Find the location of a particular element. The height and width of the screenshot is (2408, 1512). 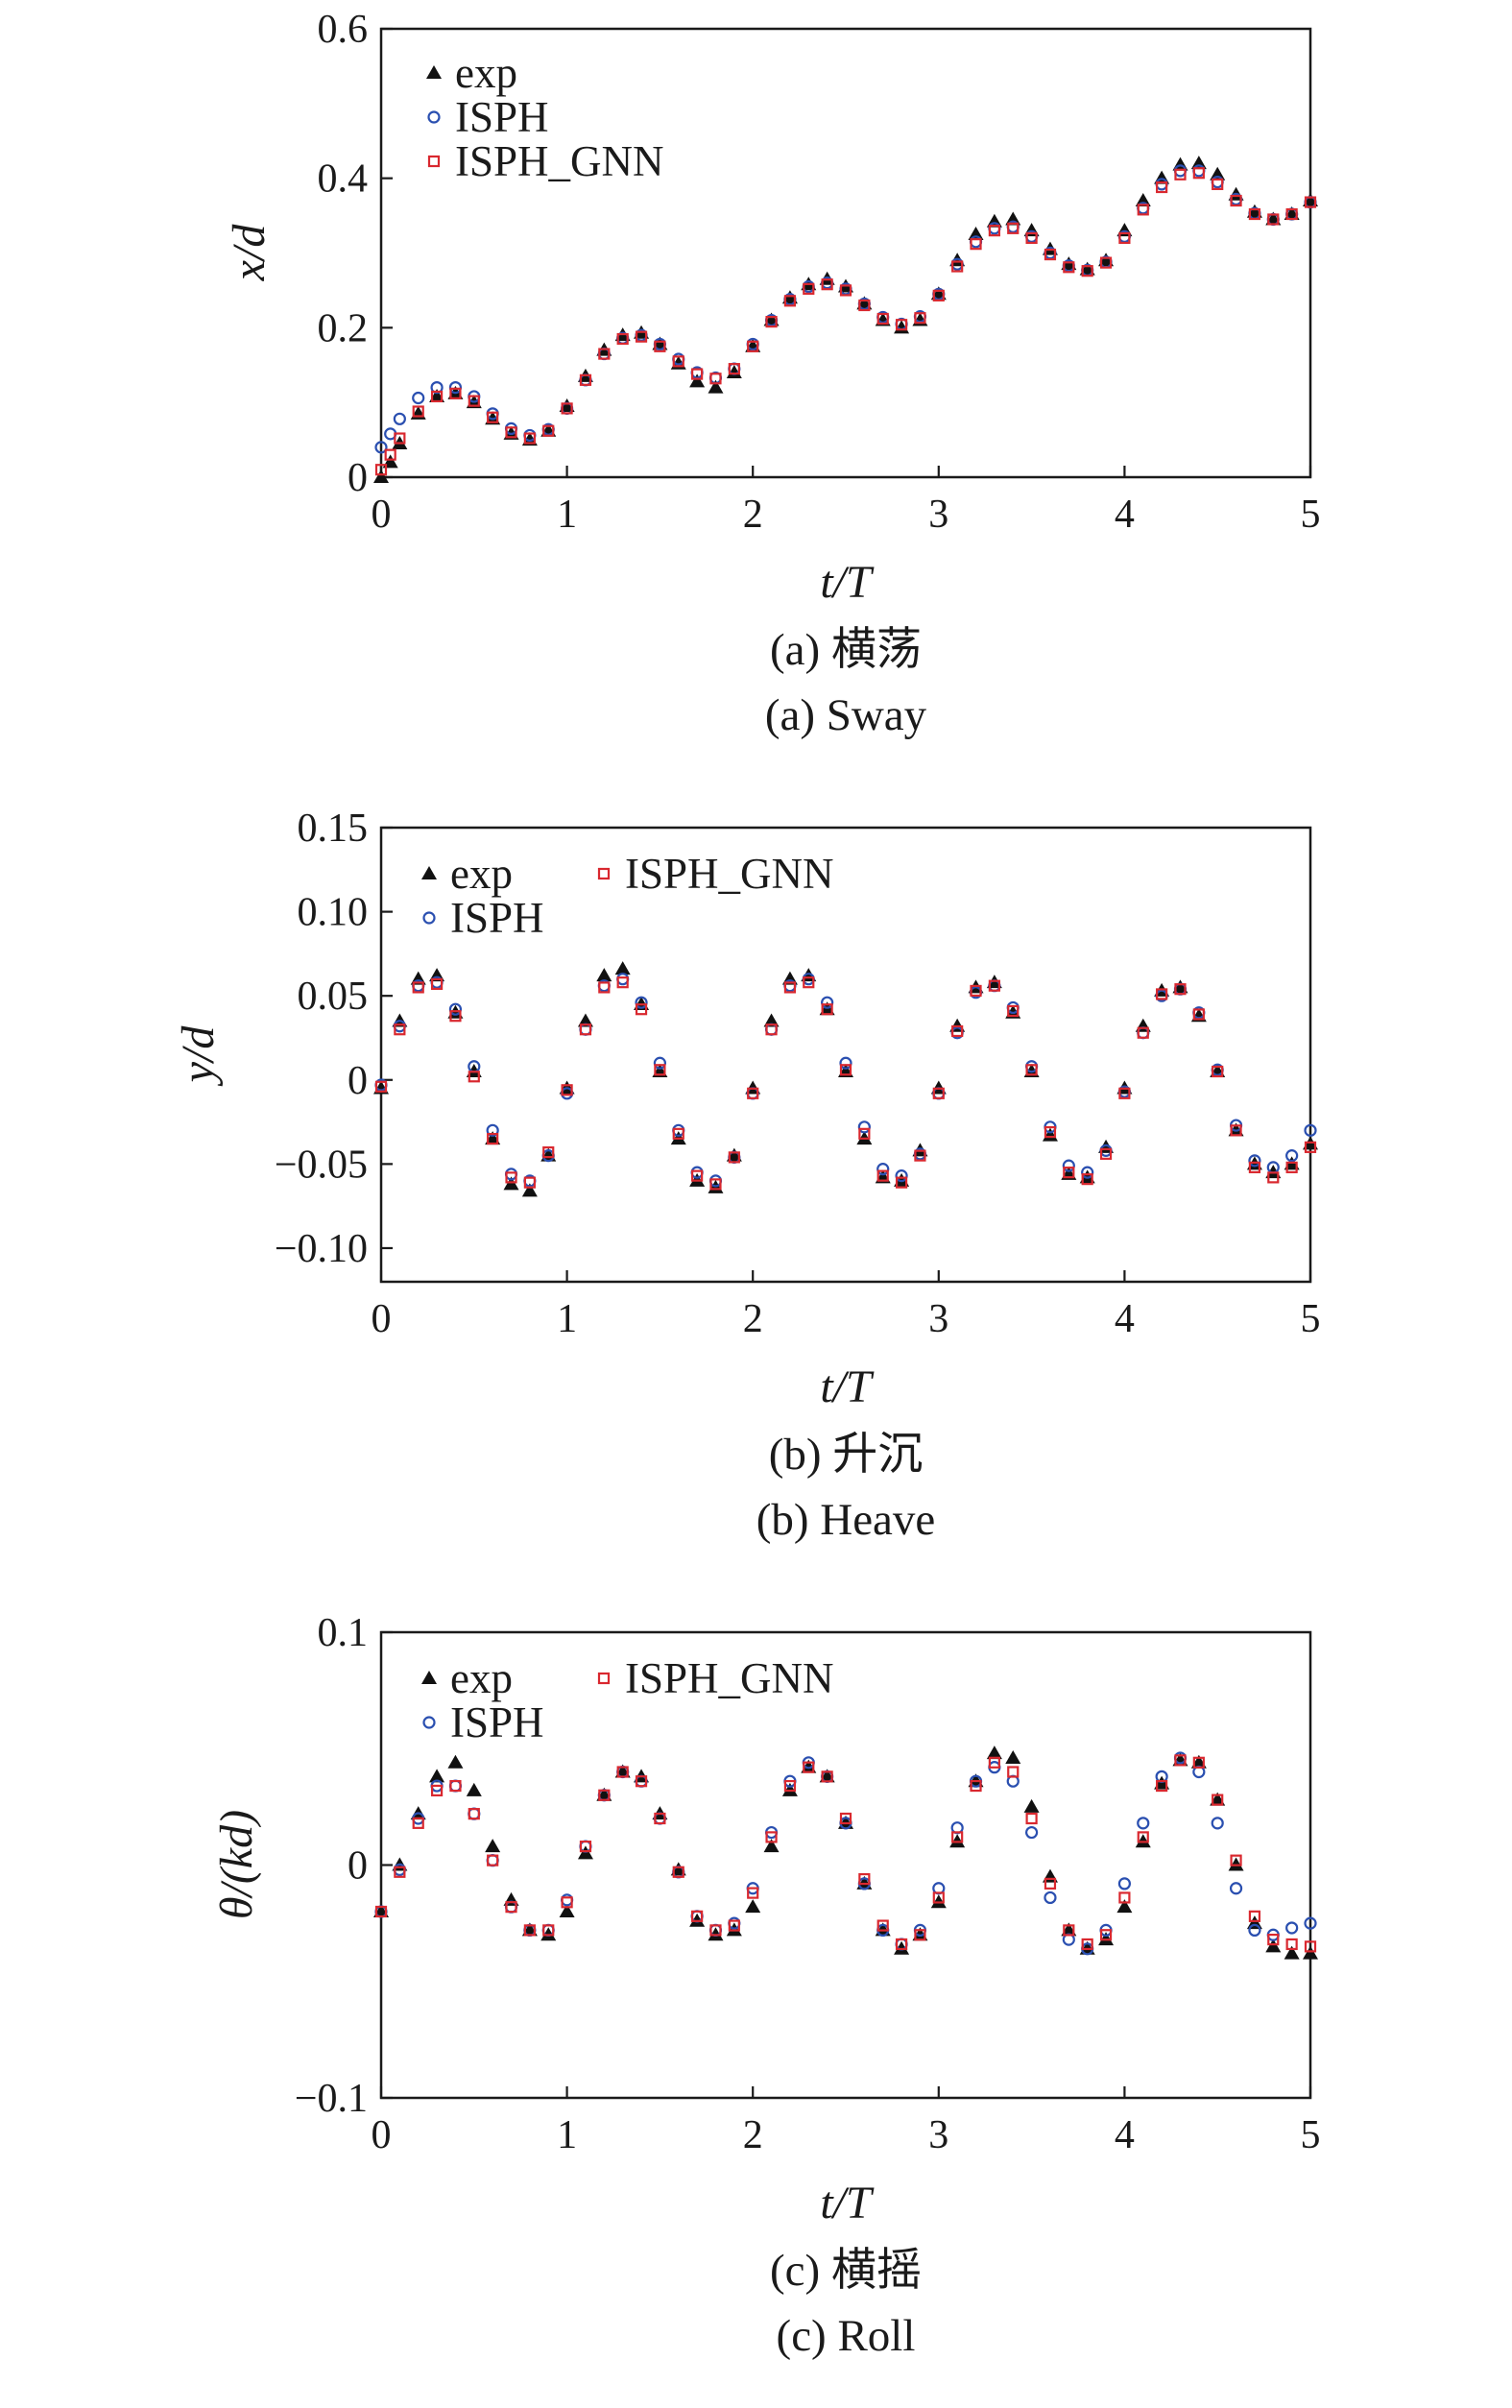

caption-en: (a) Sway is located at coordinates (846, 715).